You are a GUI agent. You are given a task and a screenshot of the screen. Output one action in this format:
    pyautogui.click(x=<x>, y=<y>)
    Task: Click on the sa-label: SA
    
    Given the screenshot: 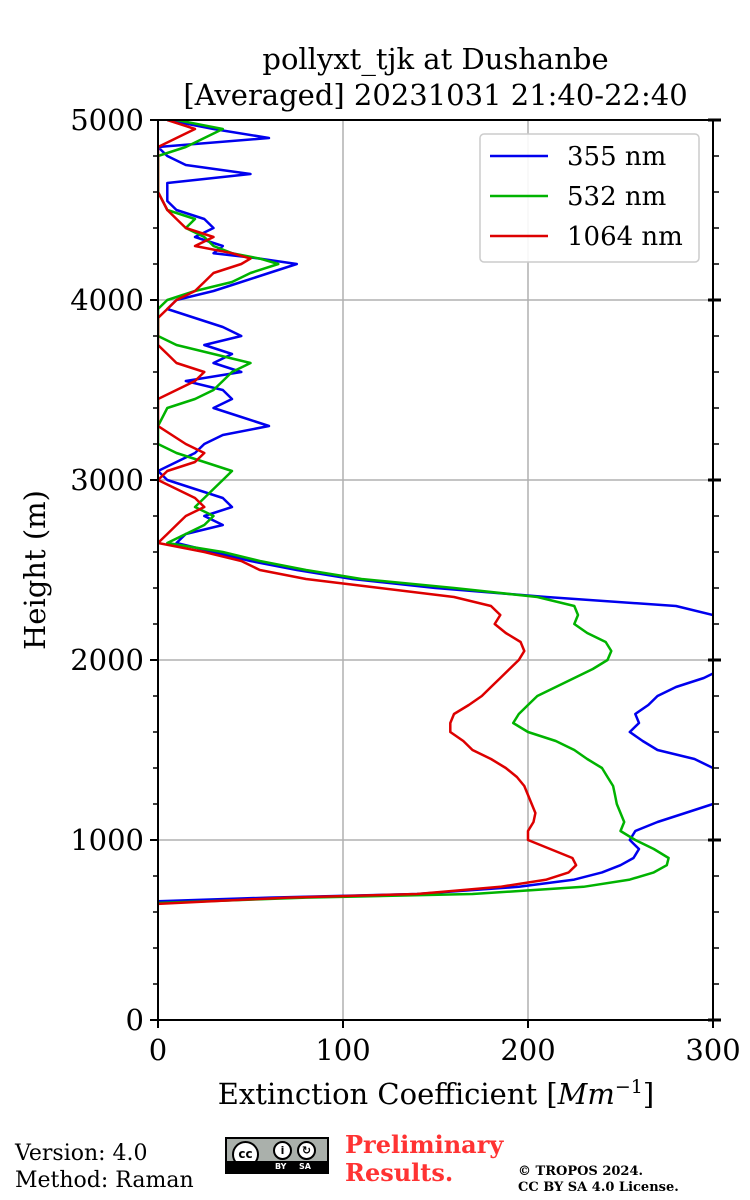 What is the action you would take?
    pyautogui.click(x=305, y=1166)
    